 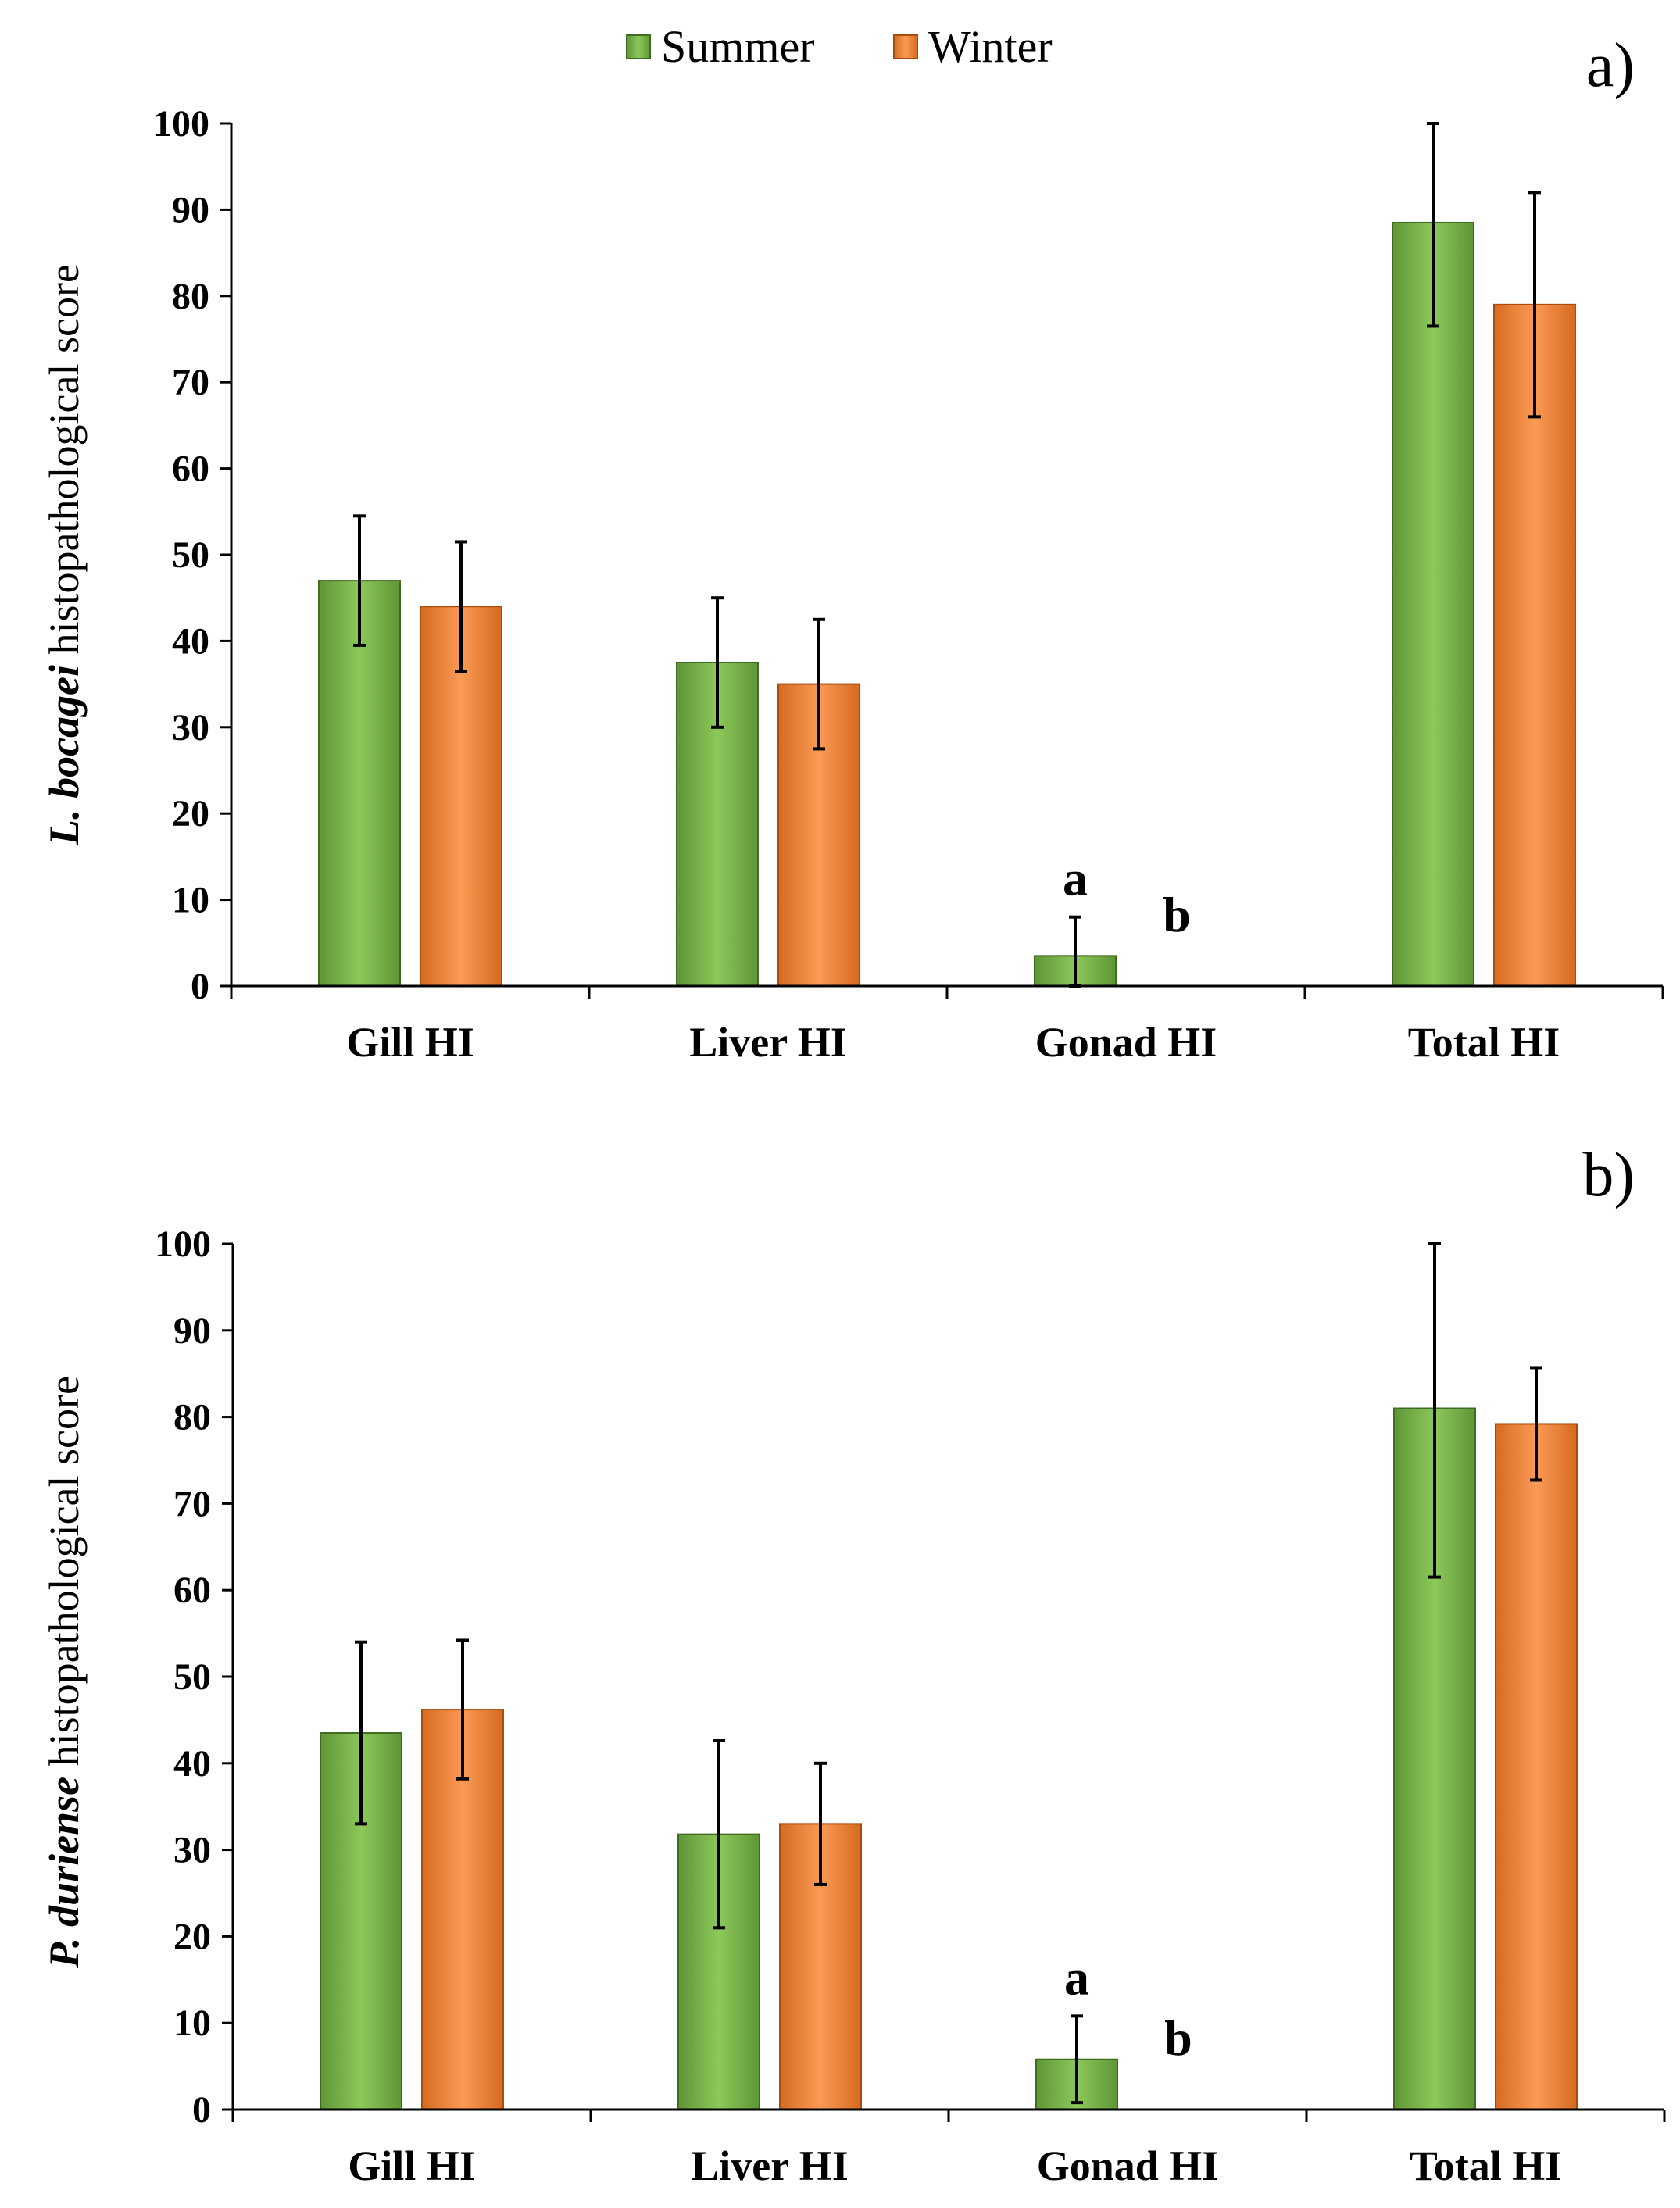 I want to click on legend-label-summer: Summer, so click(x=738, y=47).